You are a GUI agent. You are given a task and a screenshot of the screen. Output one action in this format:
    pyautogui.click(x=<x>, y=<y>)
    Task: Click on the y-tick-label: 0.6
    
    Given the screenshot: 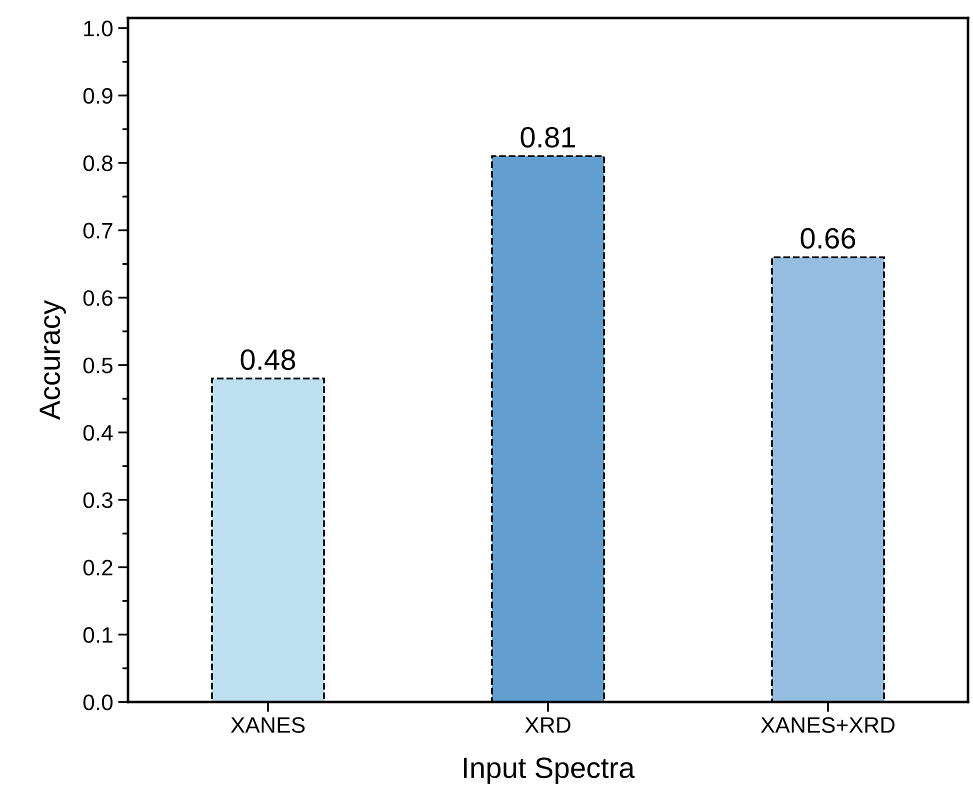 What is the action you would take?
    pyautogui.click(x=97, y=298)
    